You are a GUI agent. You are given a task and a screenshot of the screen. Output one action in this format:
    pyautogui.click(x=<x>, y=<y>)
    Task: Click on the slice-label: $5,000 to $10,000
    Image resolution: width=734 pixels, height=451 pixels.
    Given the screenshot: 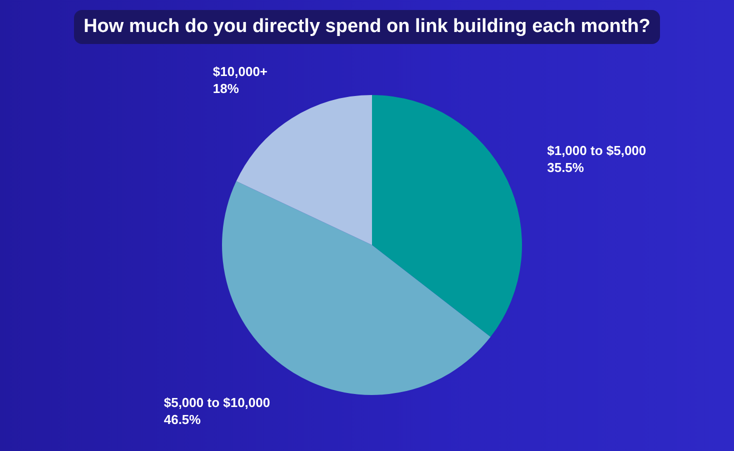 What is the action you would take?
    pyautogui.click(x=217, y=402)
    